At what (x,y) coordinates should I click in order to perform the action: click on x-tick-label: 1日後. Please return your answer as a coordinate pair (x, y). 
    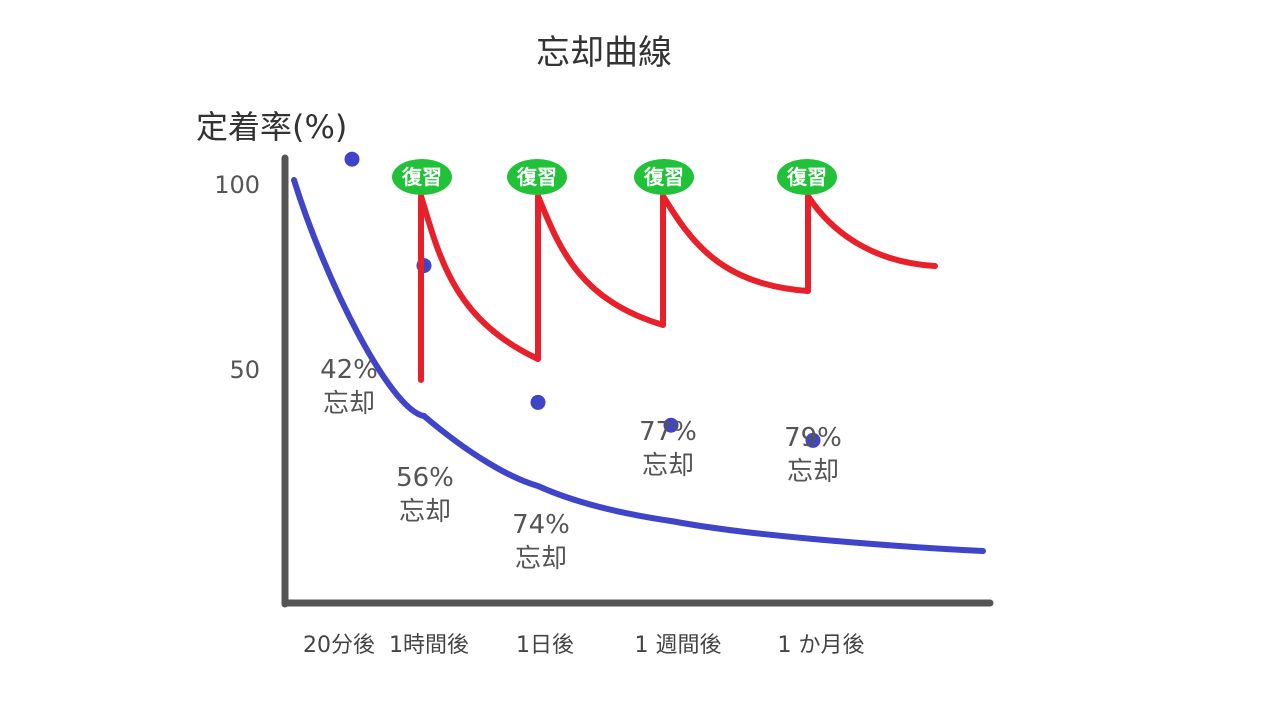
    Looking at the image, I should click on (545, 645).